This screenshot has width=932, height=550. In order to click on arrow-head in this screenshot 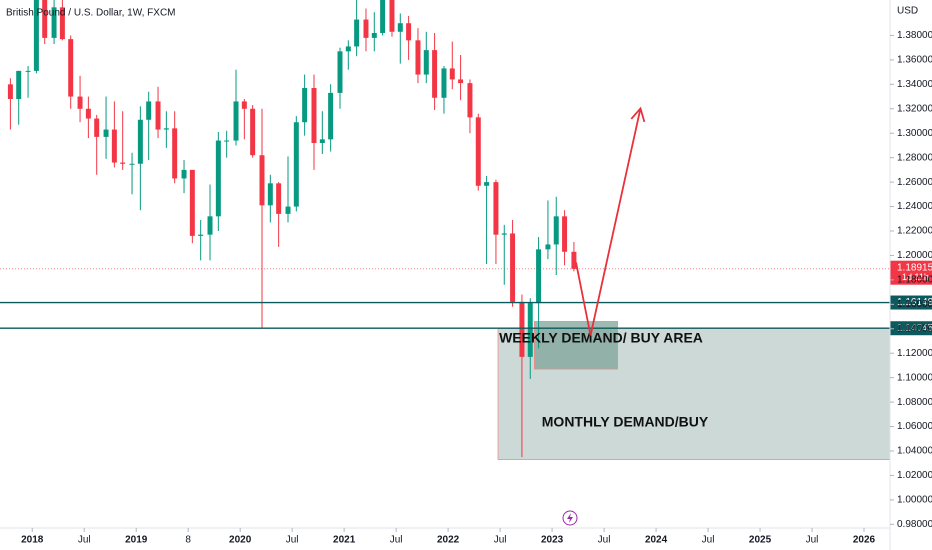, I will do `click(638, 114)`.